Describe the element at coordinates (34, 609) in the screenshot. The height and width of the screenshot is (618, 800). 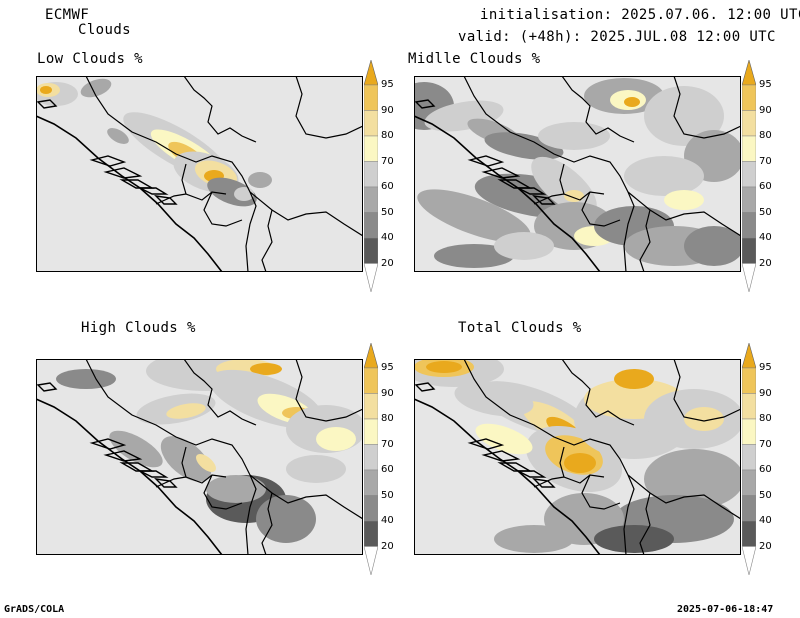
I see `software-label: GrADS/COLA` at that location.